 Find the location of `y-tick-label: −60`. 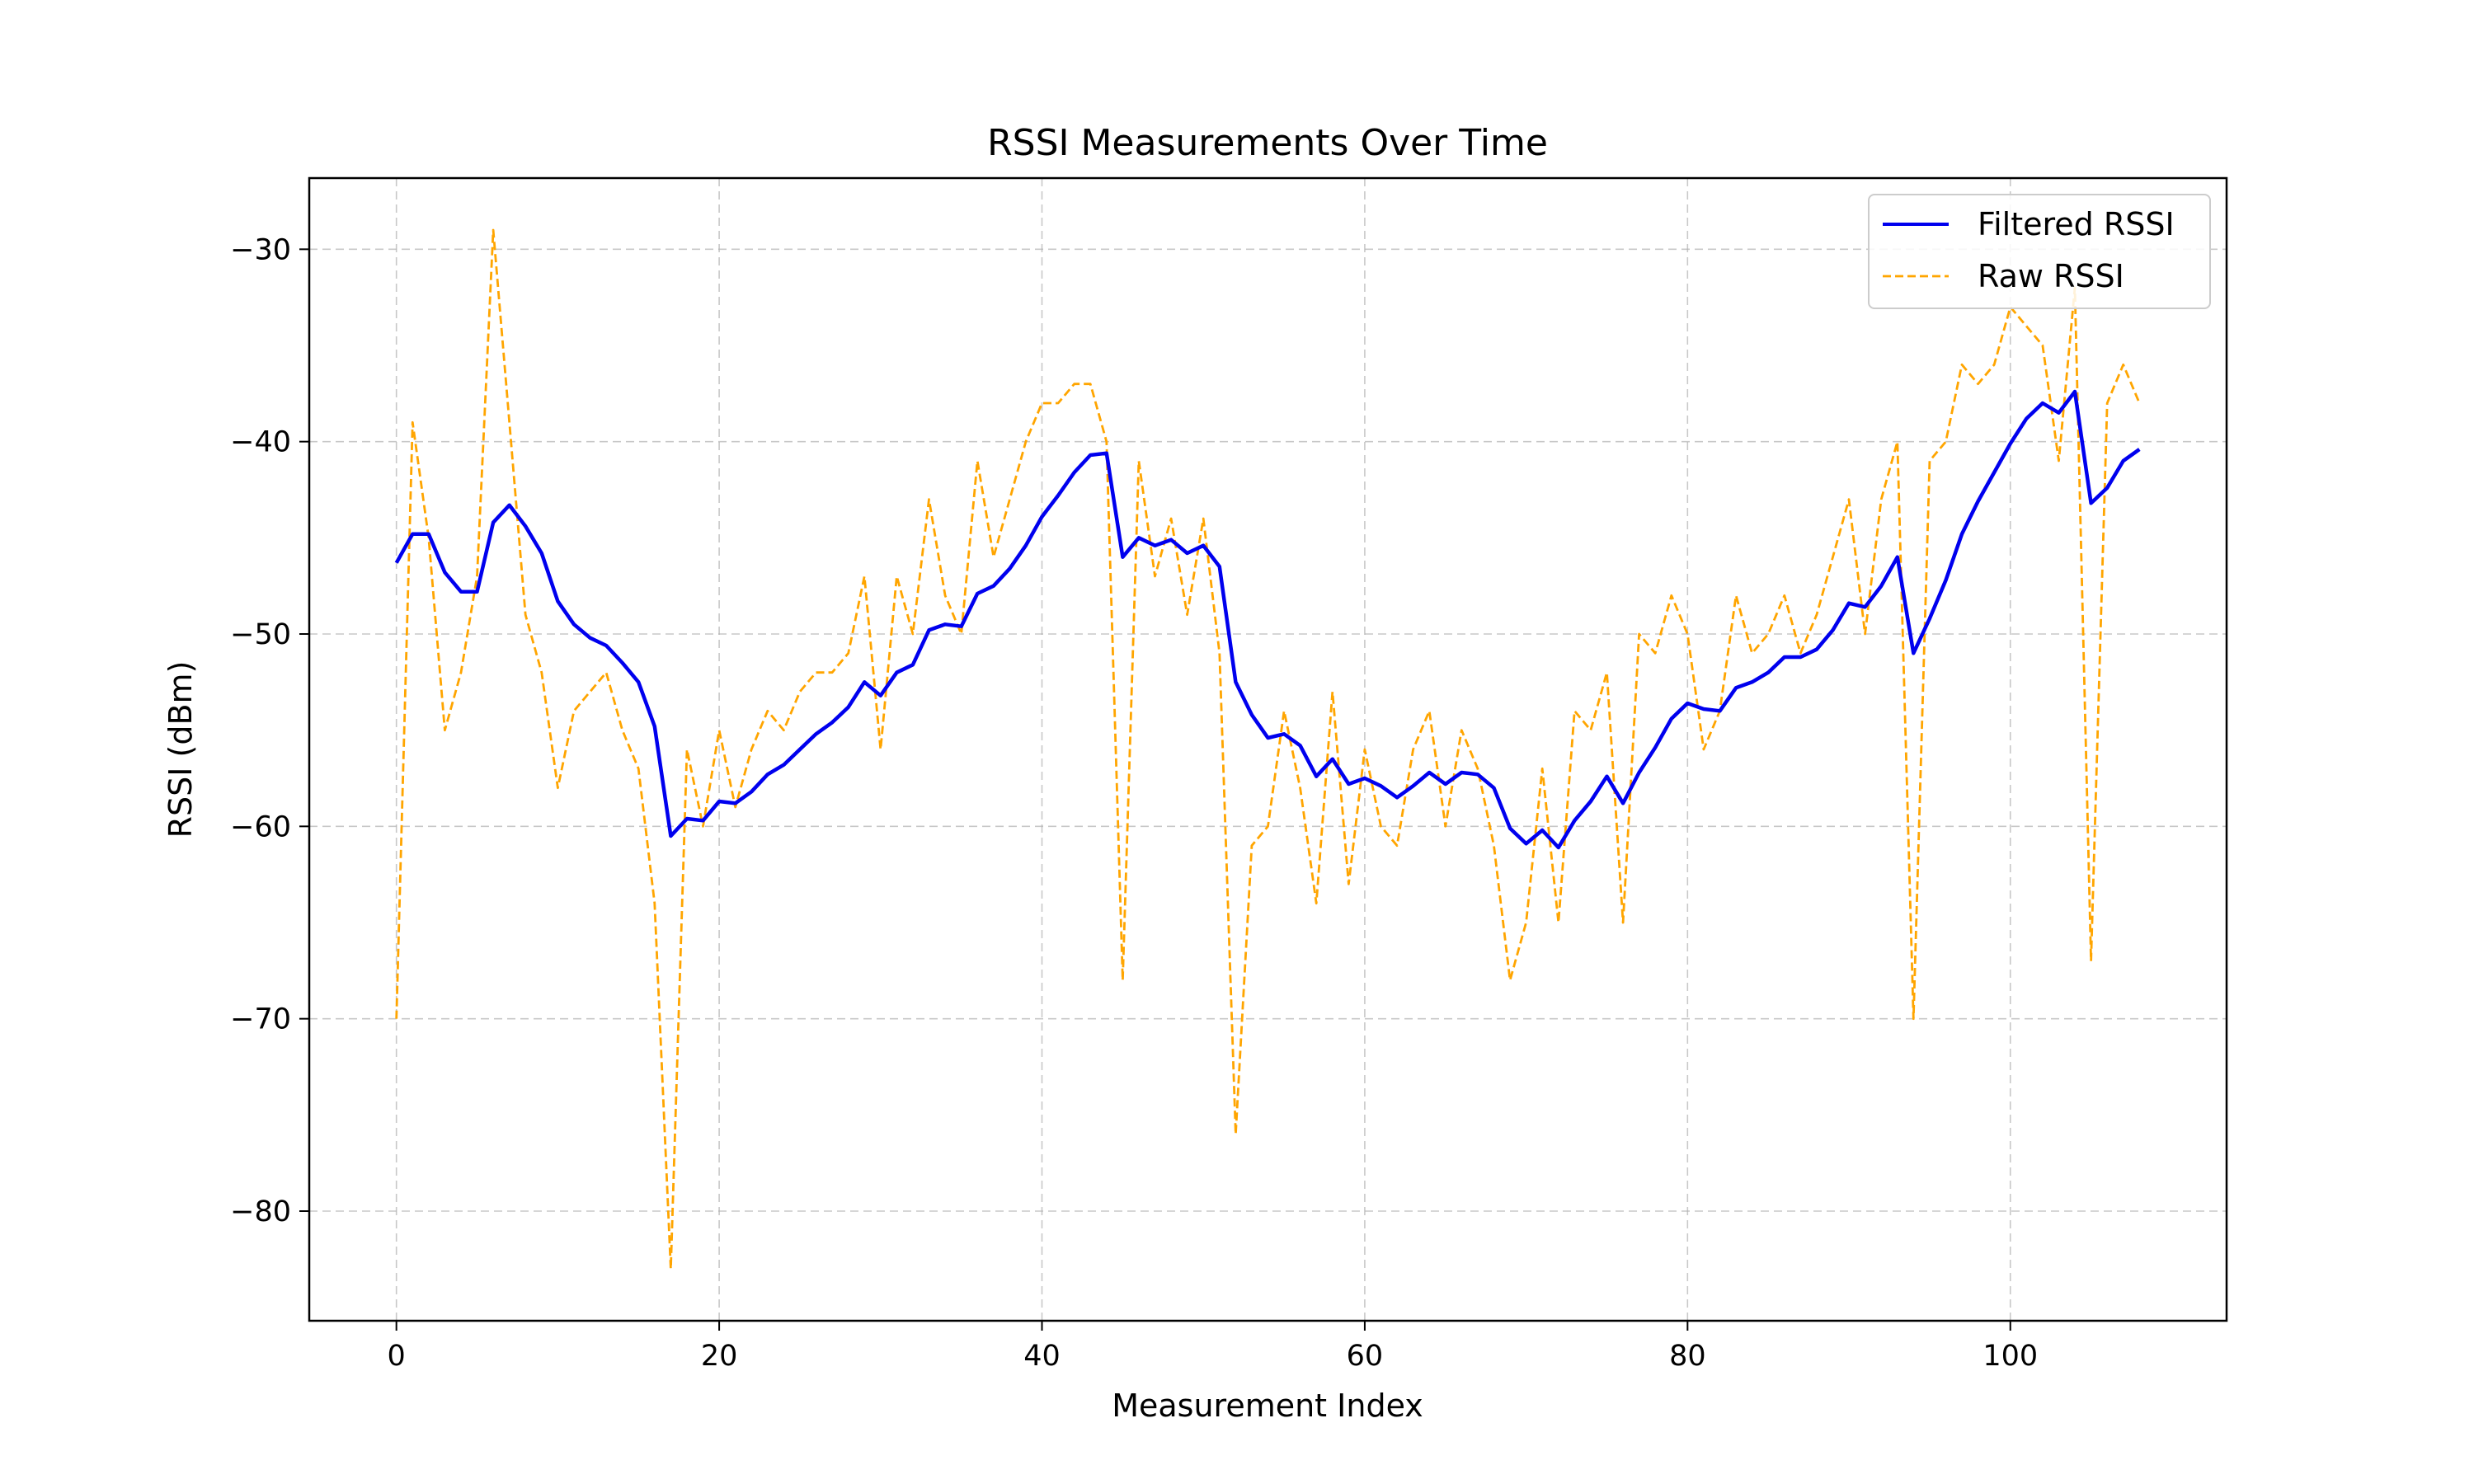

y-tick-label: −60 is located at coordinates (260, 826).